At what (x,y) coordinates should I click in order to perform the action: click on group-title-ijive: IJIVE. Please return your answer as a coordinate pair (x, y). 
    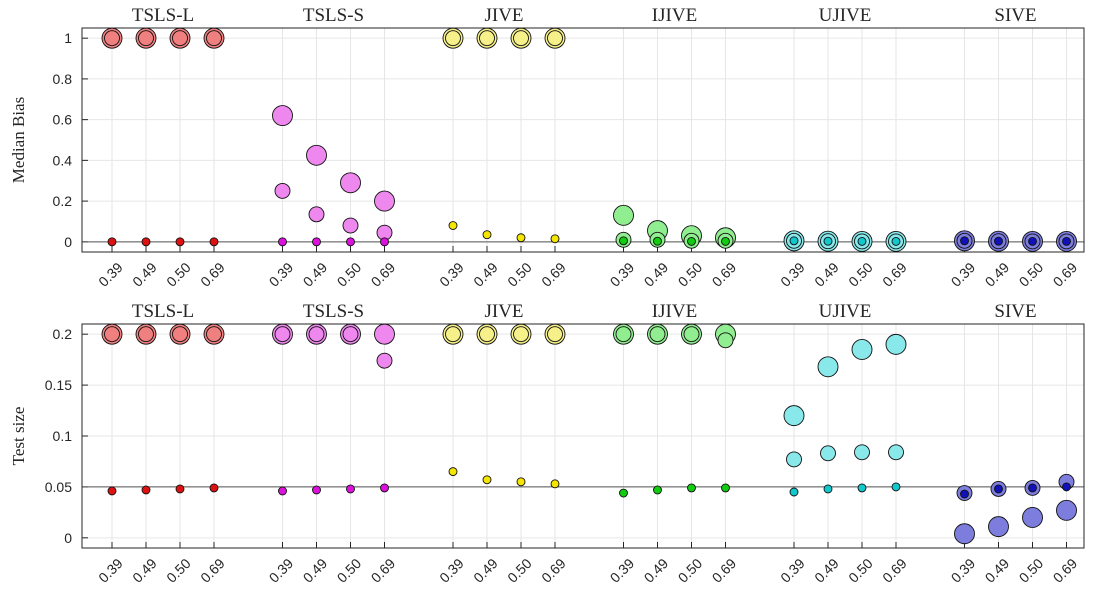
    Looking at the image, I should click on (674, 15).